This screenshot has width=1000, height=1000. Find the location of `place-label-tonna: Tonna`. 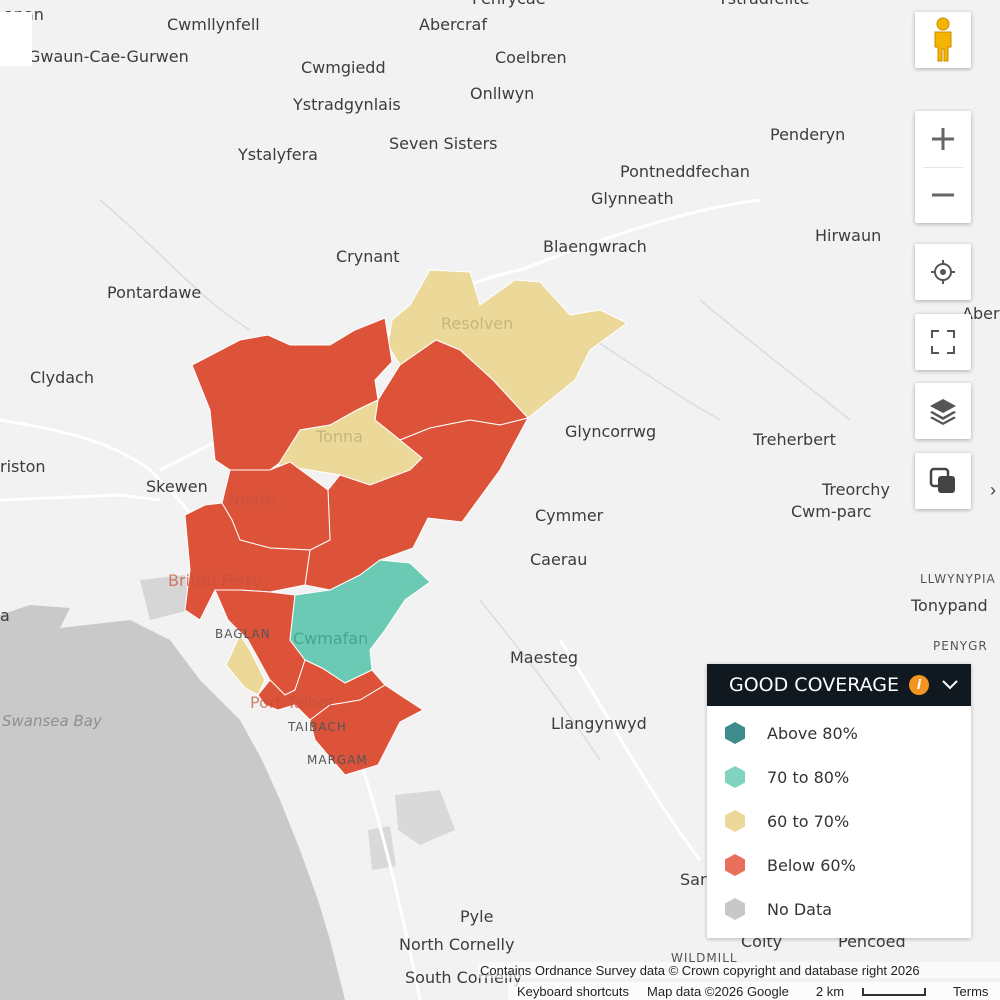

place-label-tonna: Tonna is located at coordinates (339, 436).